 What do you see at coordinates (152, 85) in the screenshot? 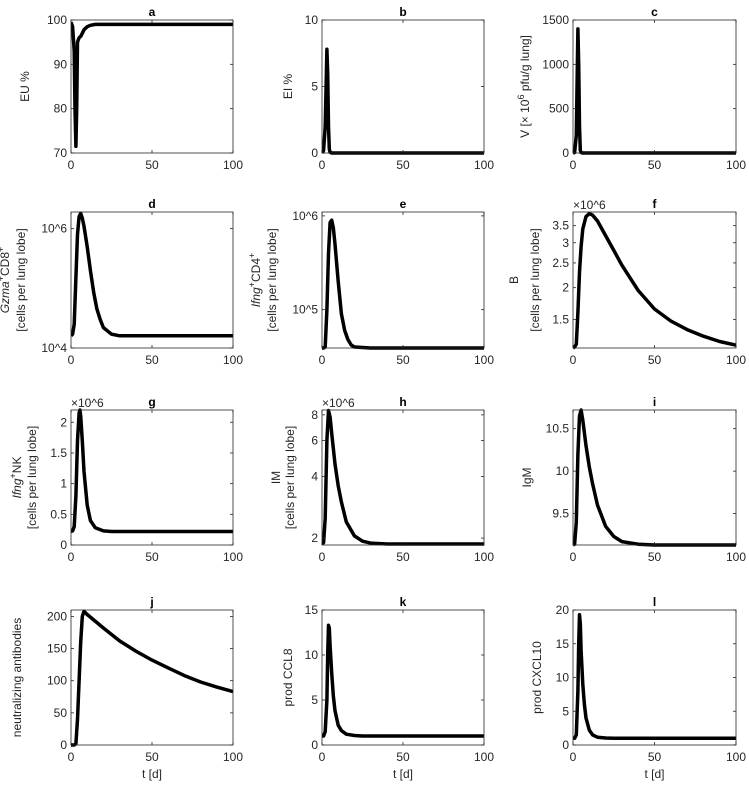
I see `series-line-a` at bounding box center [152, 85].